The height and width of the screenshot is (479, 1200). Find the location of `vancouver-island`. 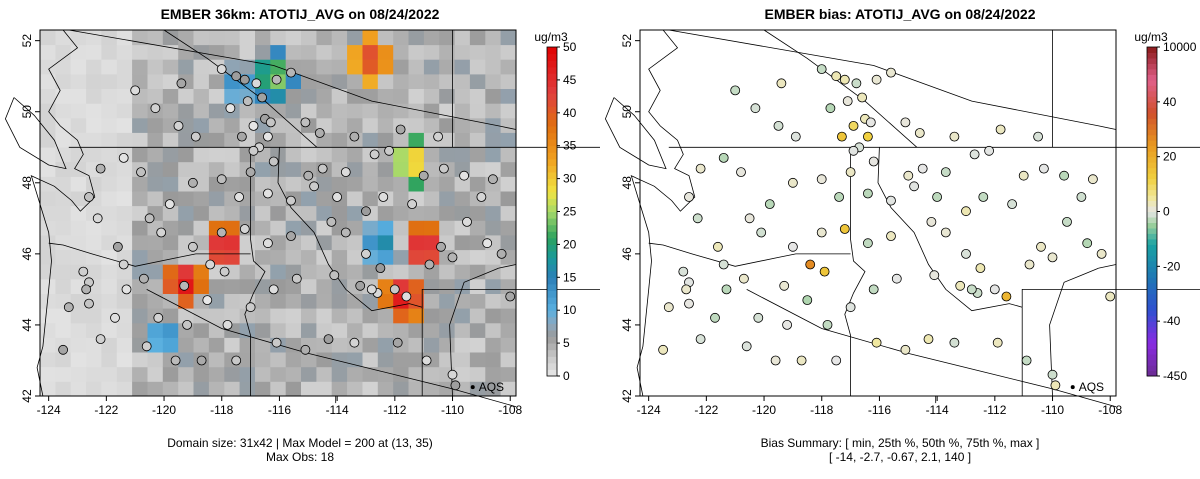

vancouver-island is located at coordinates (635, 133).